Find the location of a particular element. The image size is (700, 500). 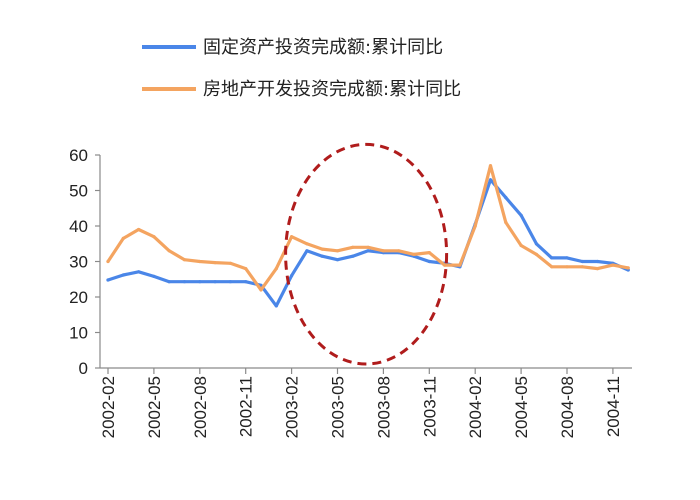

y-tick-label: 0 is located at coordinates (83, 368).